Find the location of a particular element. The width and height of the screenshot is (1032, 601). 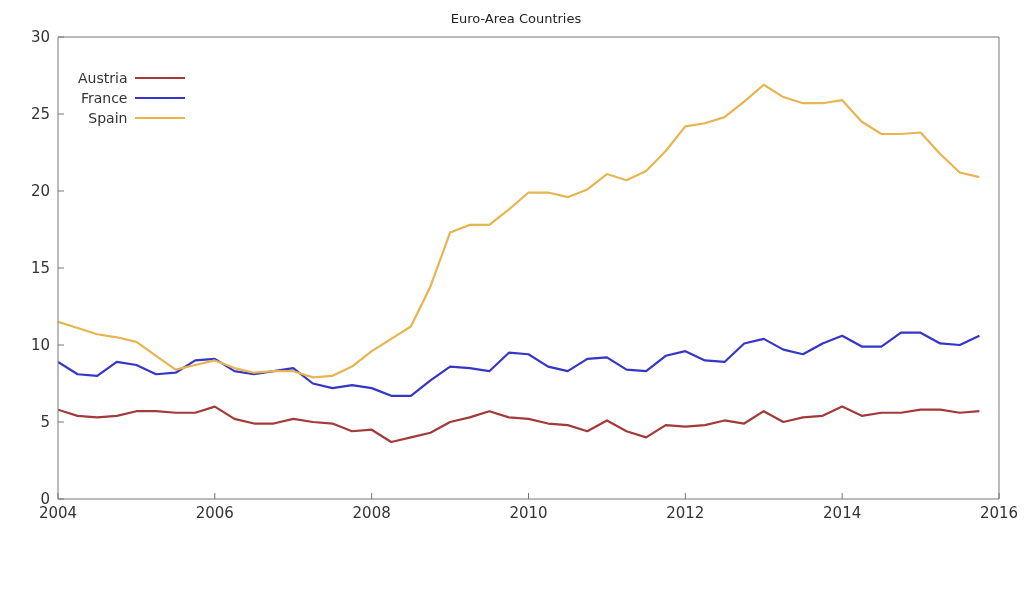

legend-label: France is located at coordinates (104, 98).